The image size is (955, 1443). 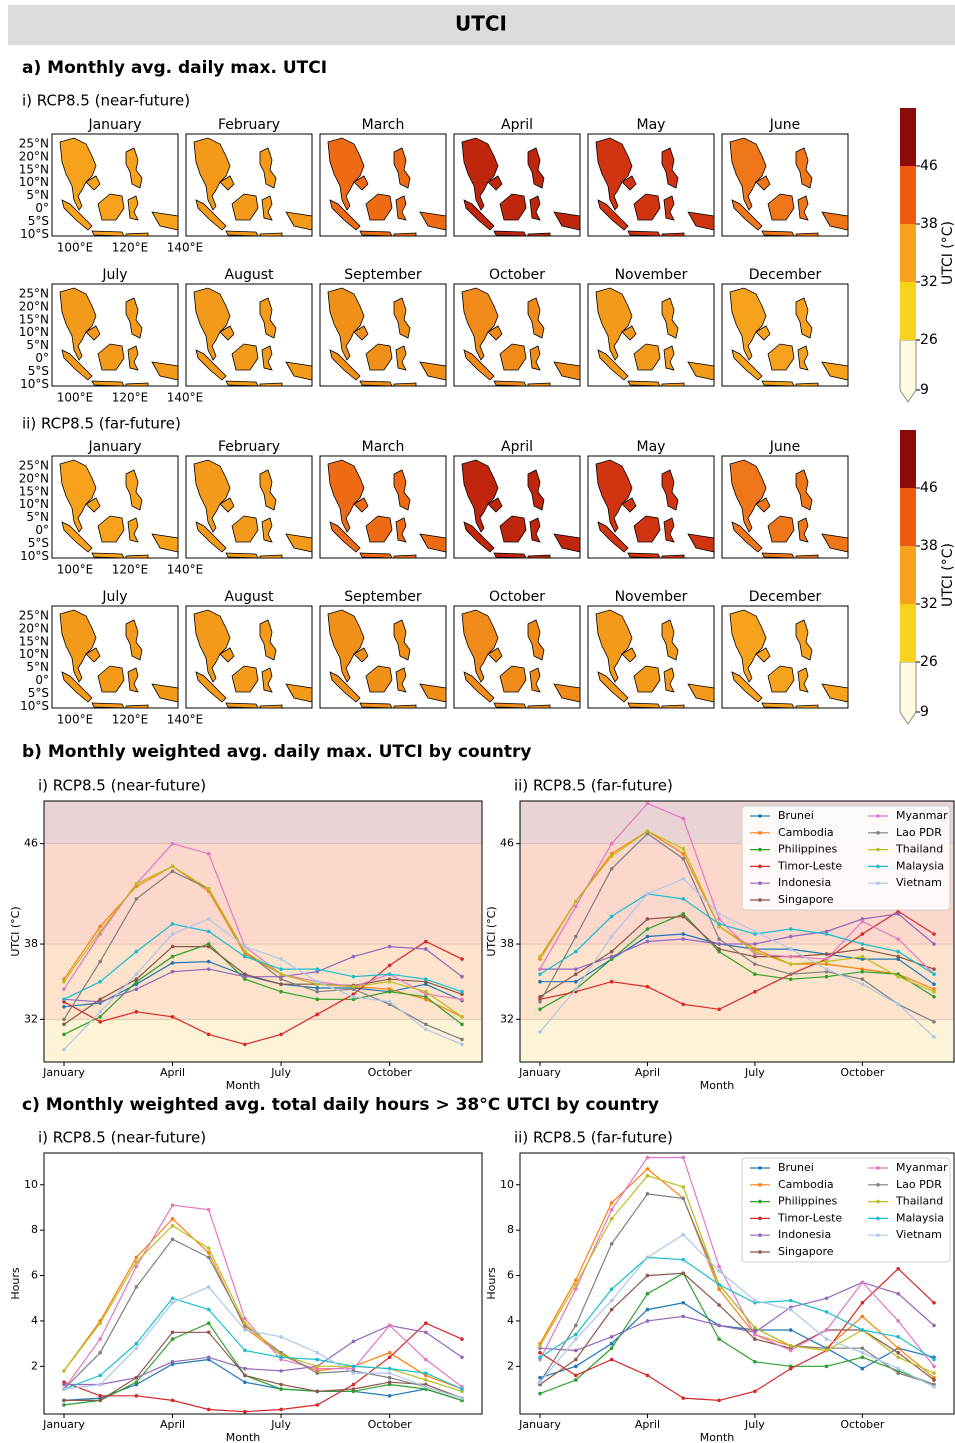 What do you see at coordinates (130, 720) in the screenshot?
I see `lon-label: 120°E` at bounding box center [130, 720].